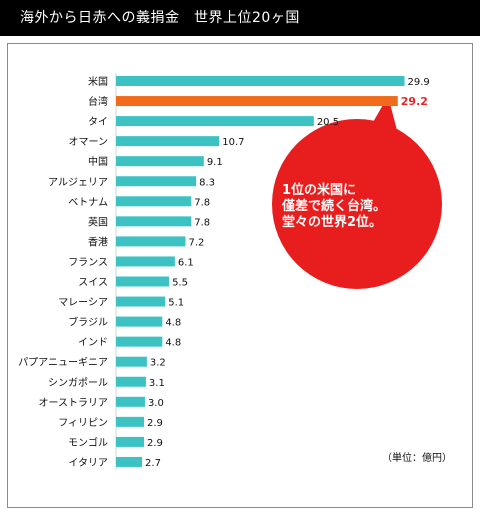 Image resolution: width=480 pixels, height=515 pixels. Describe the element at coordinates (93, 343) in the screenshot. I see `category-label: インド` at that location.